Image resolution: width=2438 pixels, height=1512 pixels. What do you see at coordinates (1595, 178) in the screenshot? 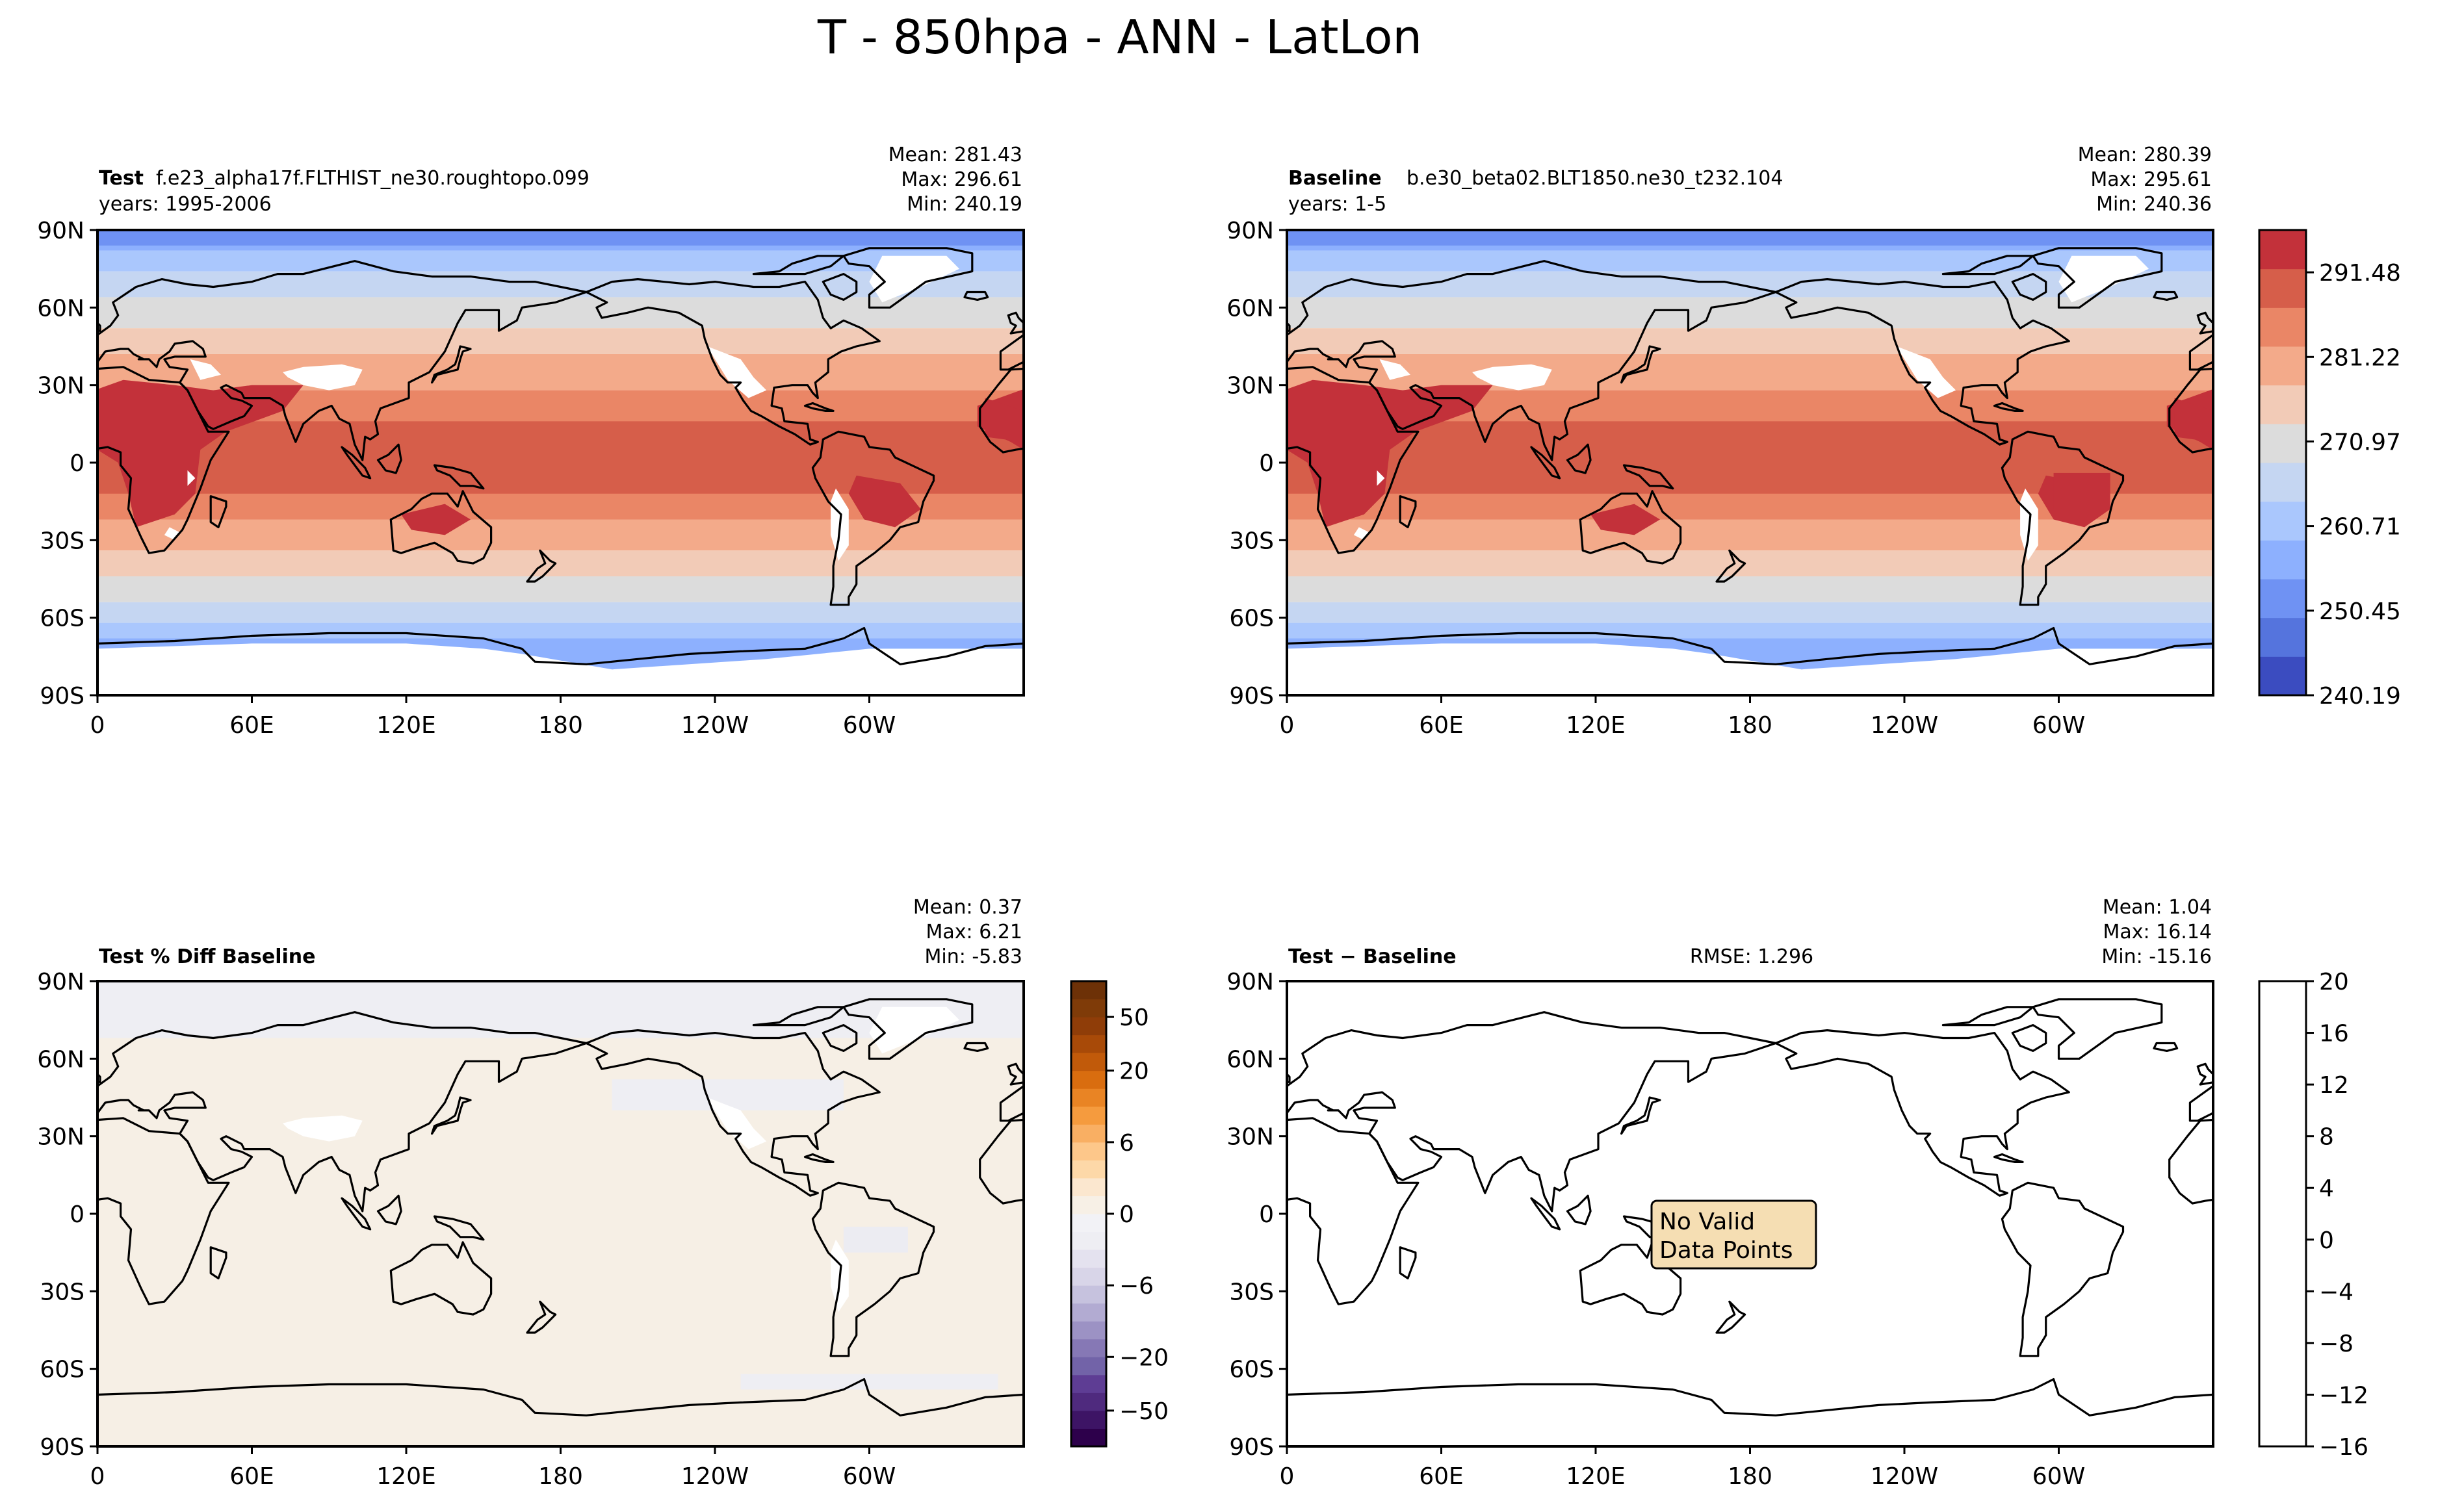
I see `baseline-case-name: b.e30_beta02.BLT1850.ne30_t232.104` at bounding box center [1595, 178].